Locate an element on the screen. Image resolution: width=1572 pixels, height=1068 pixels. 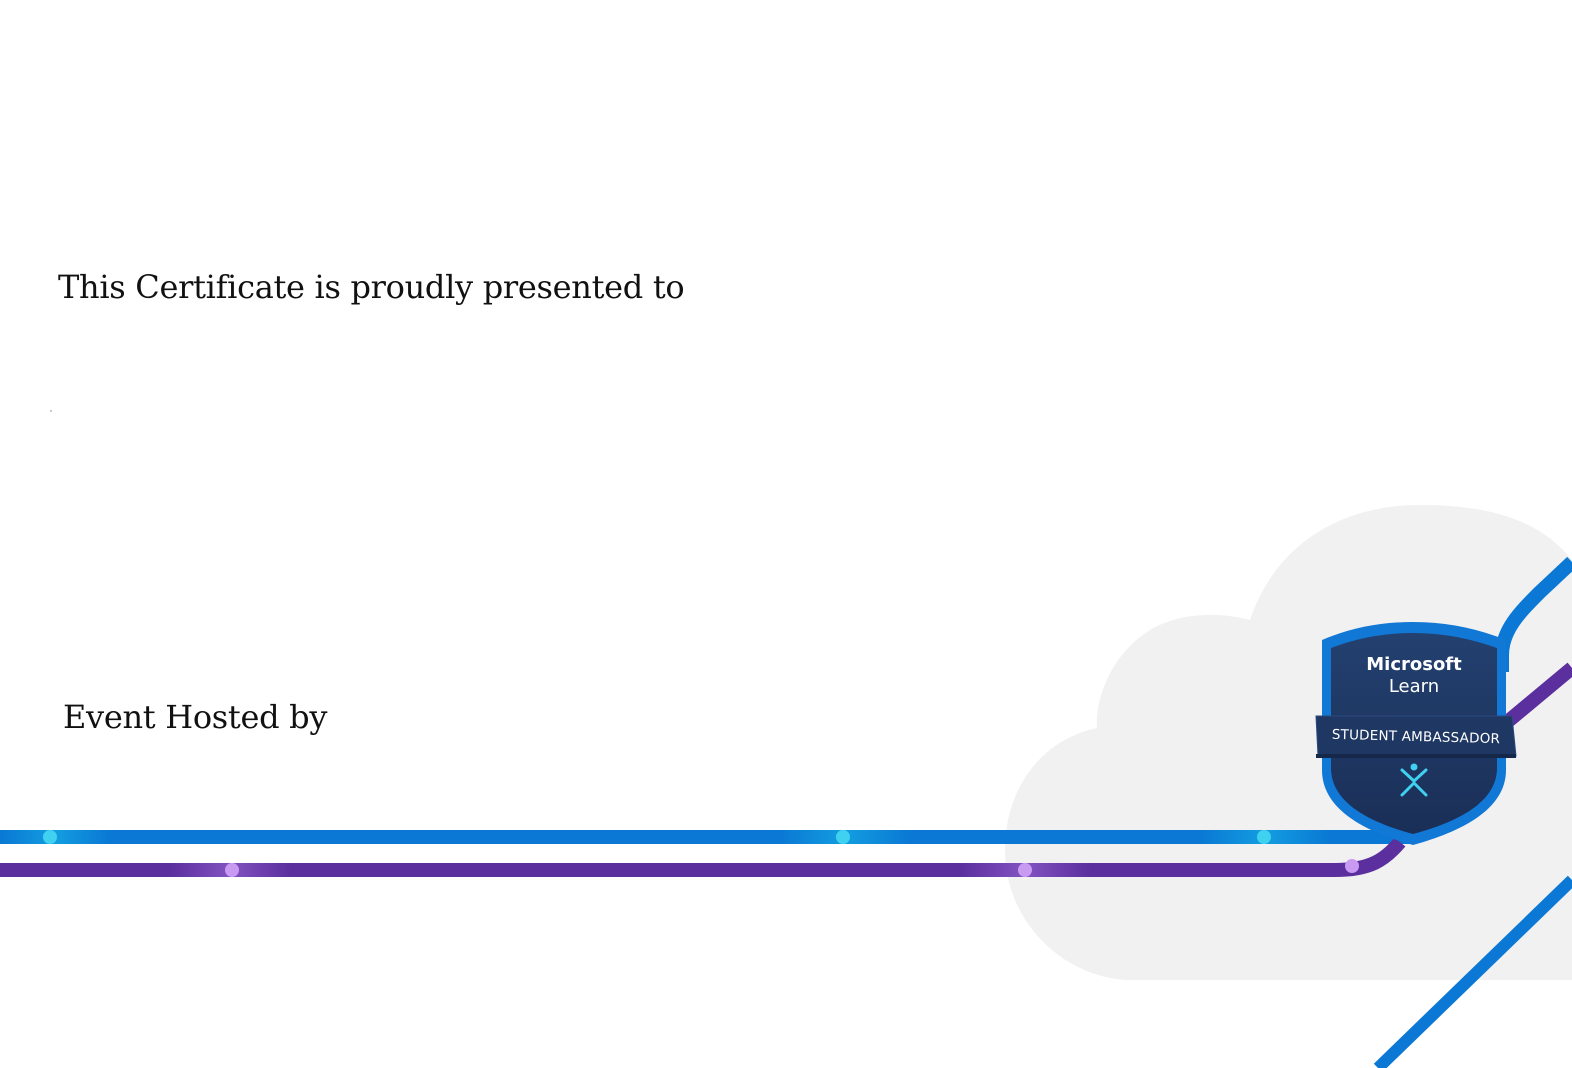
student-ambassador-badge: Microsoft Learn STUDENT AMBASSADOR is located at coordinates (1416, 733).